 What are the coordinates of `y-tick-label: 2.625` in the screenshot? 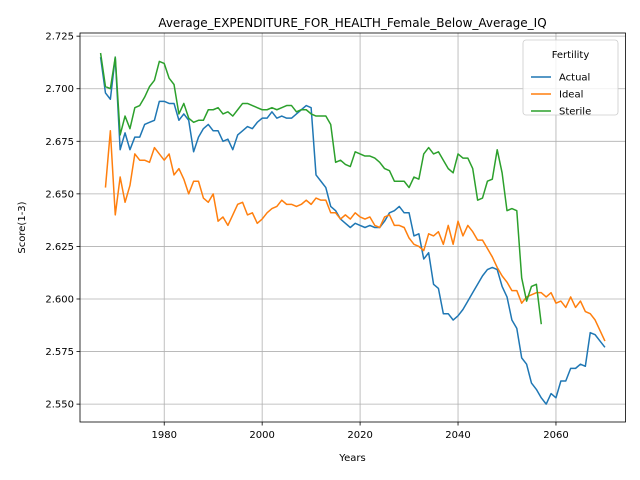 It's located at (59, 247).